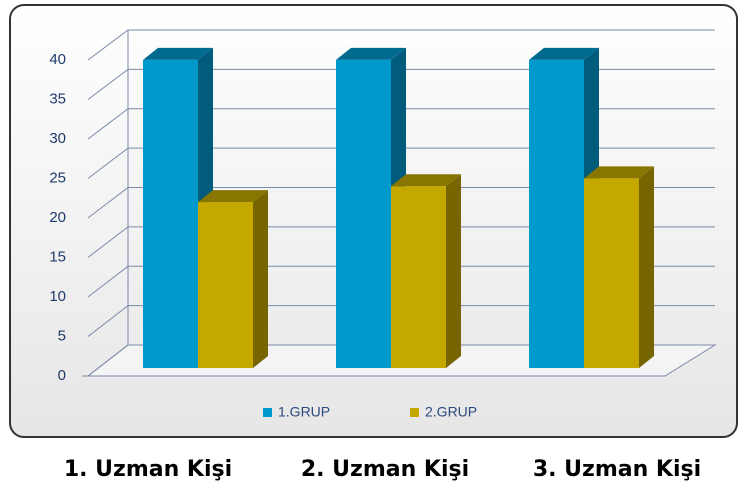 Image resolution: width=742 pixels, height=489 pixels. What do you see at coordinates (385, 469) in the screenshot?
I see `category-label: 2. Uzman Kişi` at bounding box center [385, 469].